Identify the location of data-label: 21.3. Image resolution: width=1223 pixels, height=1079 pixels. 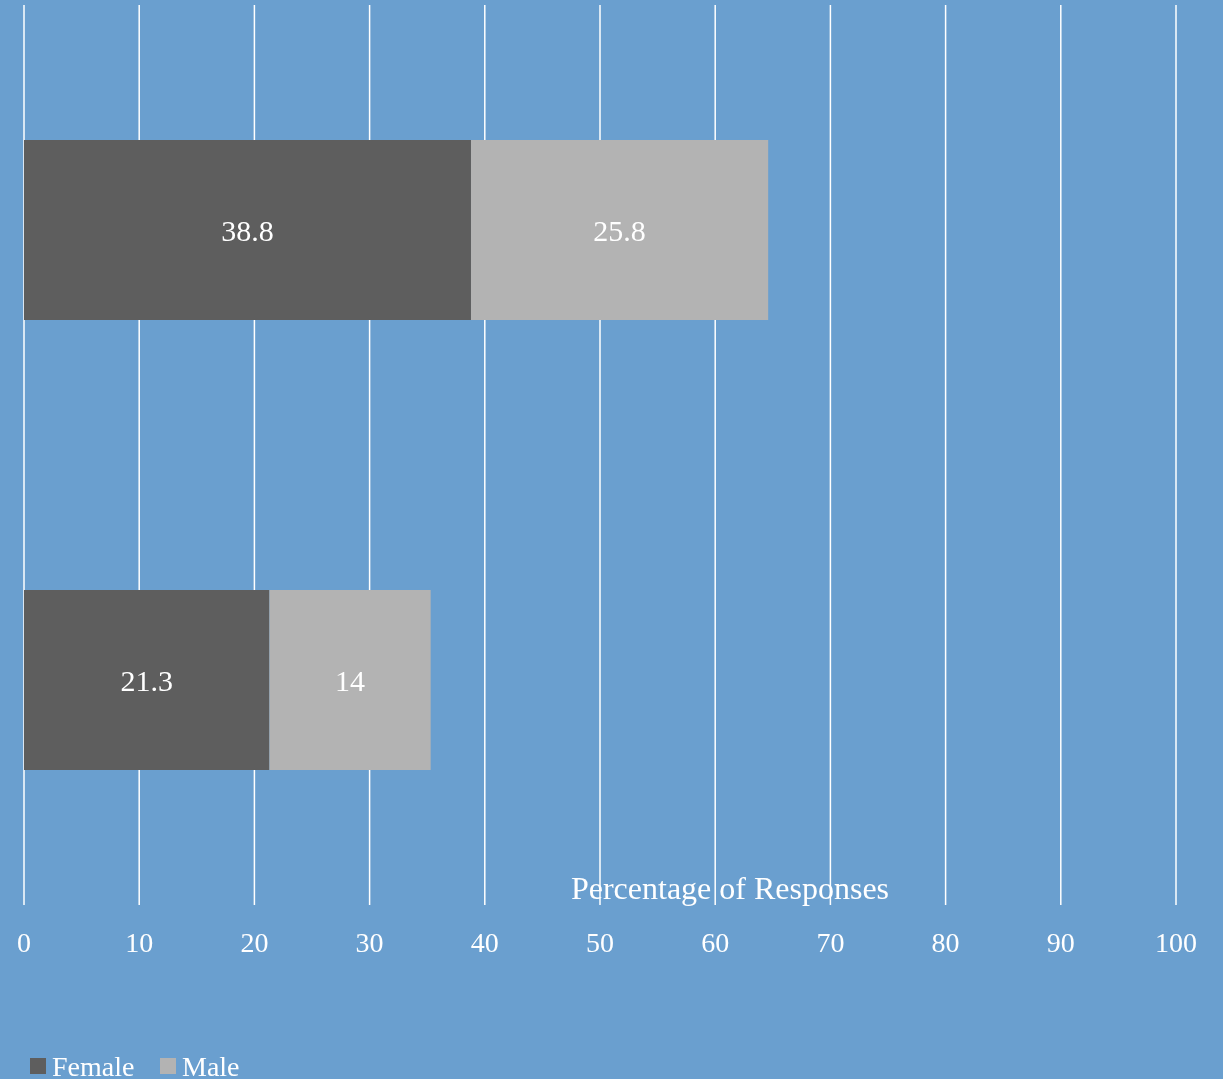
(146, 680).